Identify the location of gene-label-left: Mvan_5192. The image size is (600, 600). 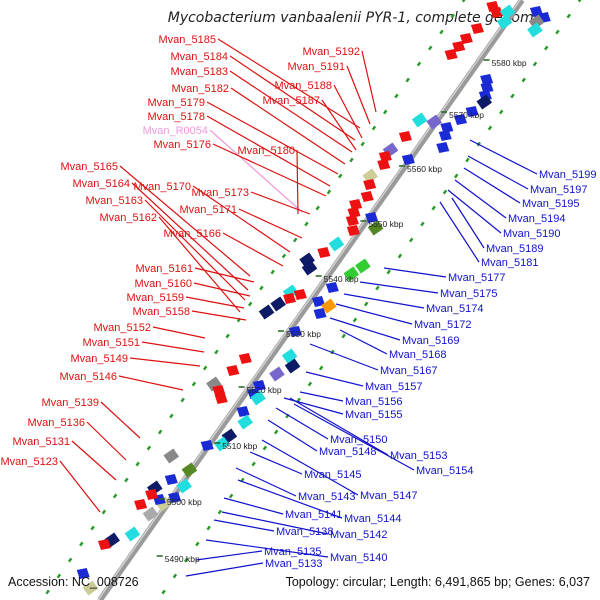
(332, 52).